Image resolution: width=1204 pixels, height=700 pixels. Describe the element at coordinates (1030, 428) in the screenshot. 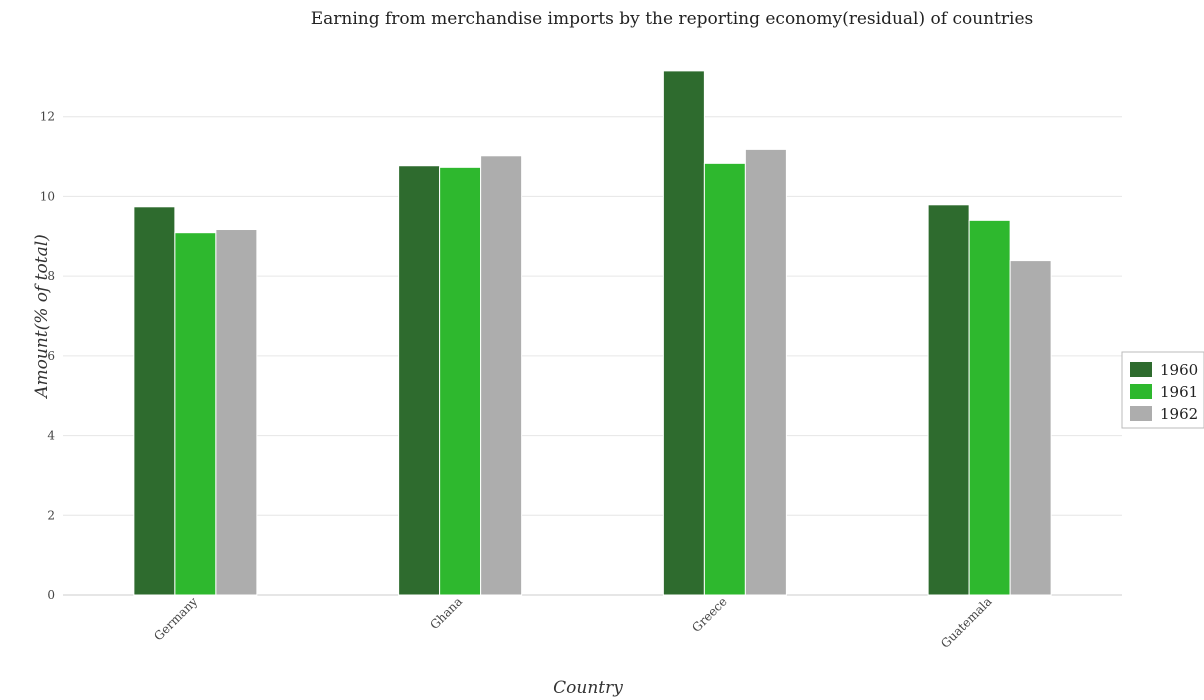

I see `bar-1962-guatemala` at that location.